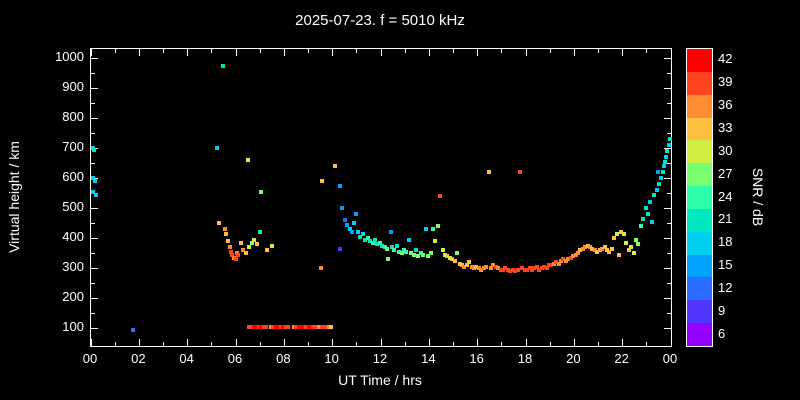  What do you see at coordinates (69, 56) in the screenshot?
I see `y-tick-label: 1000` at bounding box center [69, 56].